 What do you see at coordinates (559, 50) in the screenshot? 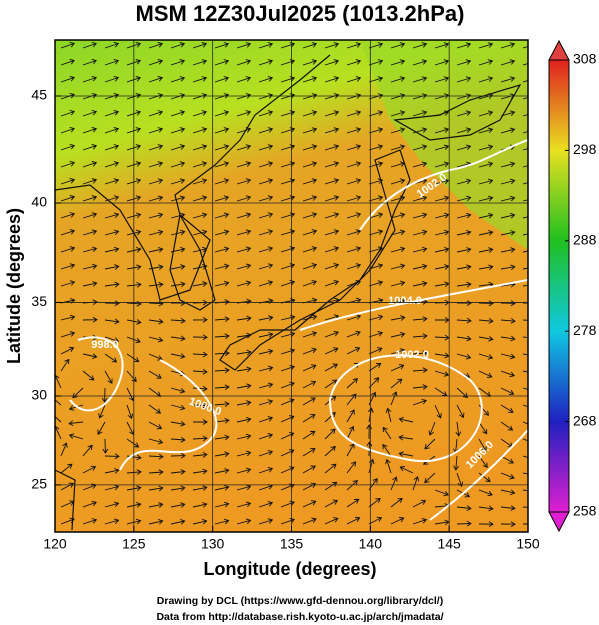
I see `colorbar-max-arrow` at bounding box center [559, 50].